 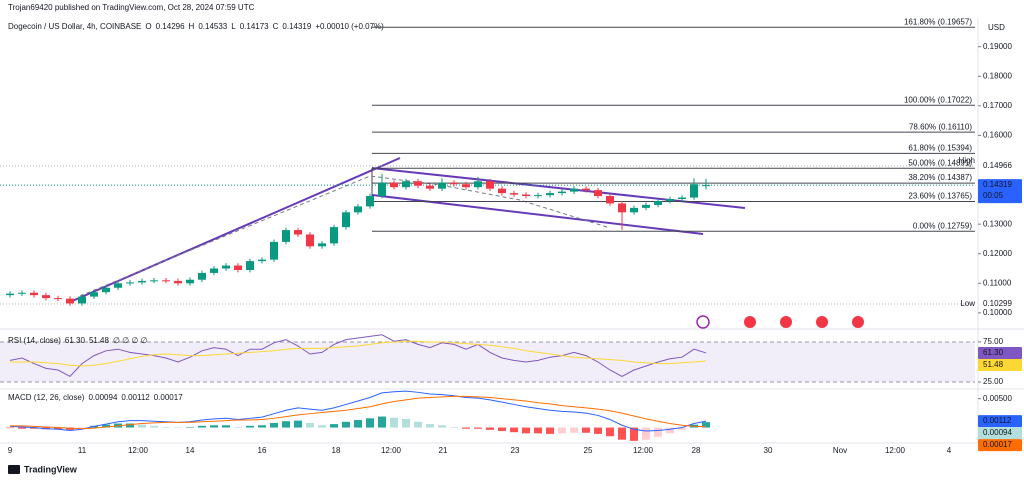 What do you see at coordinates (967, 160) in the screenshot?
I see `high-caption: High` at bounding box center [967, 160].